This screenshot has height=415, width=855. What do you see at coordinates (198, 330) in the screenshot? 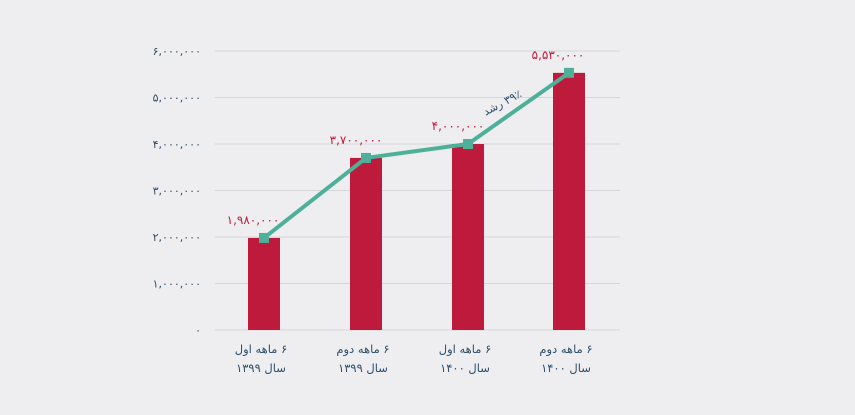
I see `y-tick-label: ۰` at bounding box center [198, 330].